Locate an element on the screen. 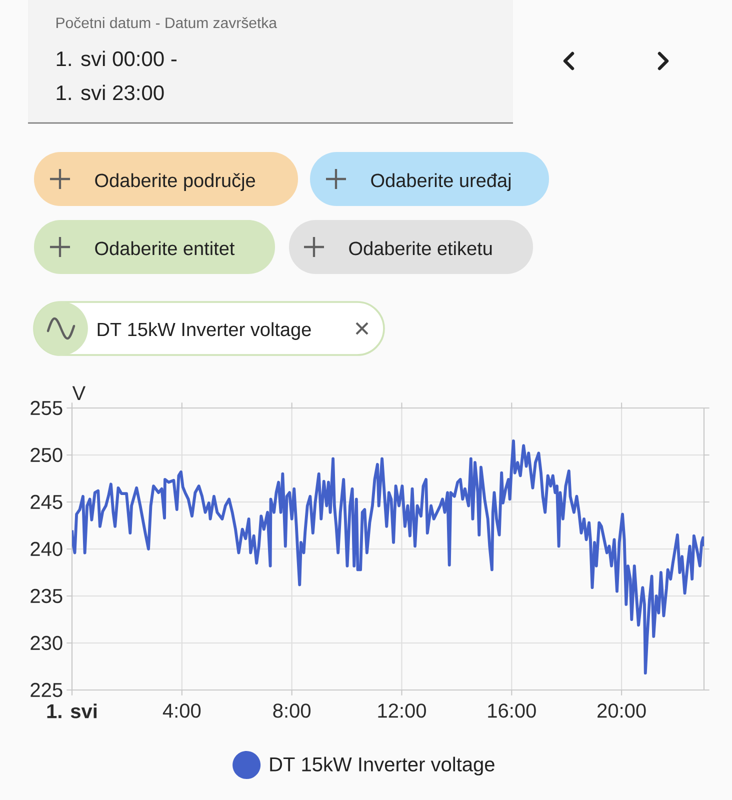  text: Odaberite etiketu is located at coordinates (420, 248).